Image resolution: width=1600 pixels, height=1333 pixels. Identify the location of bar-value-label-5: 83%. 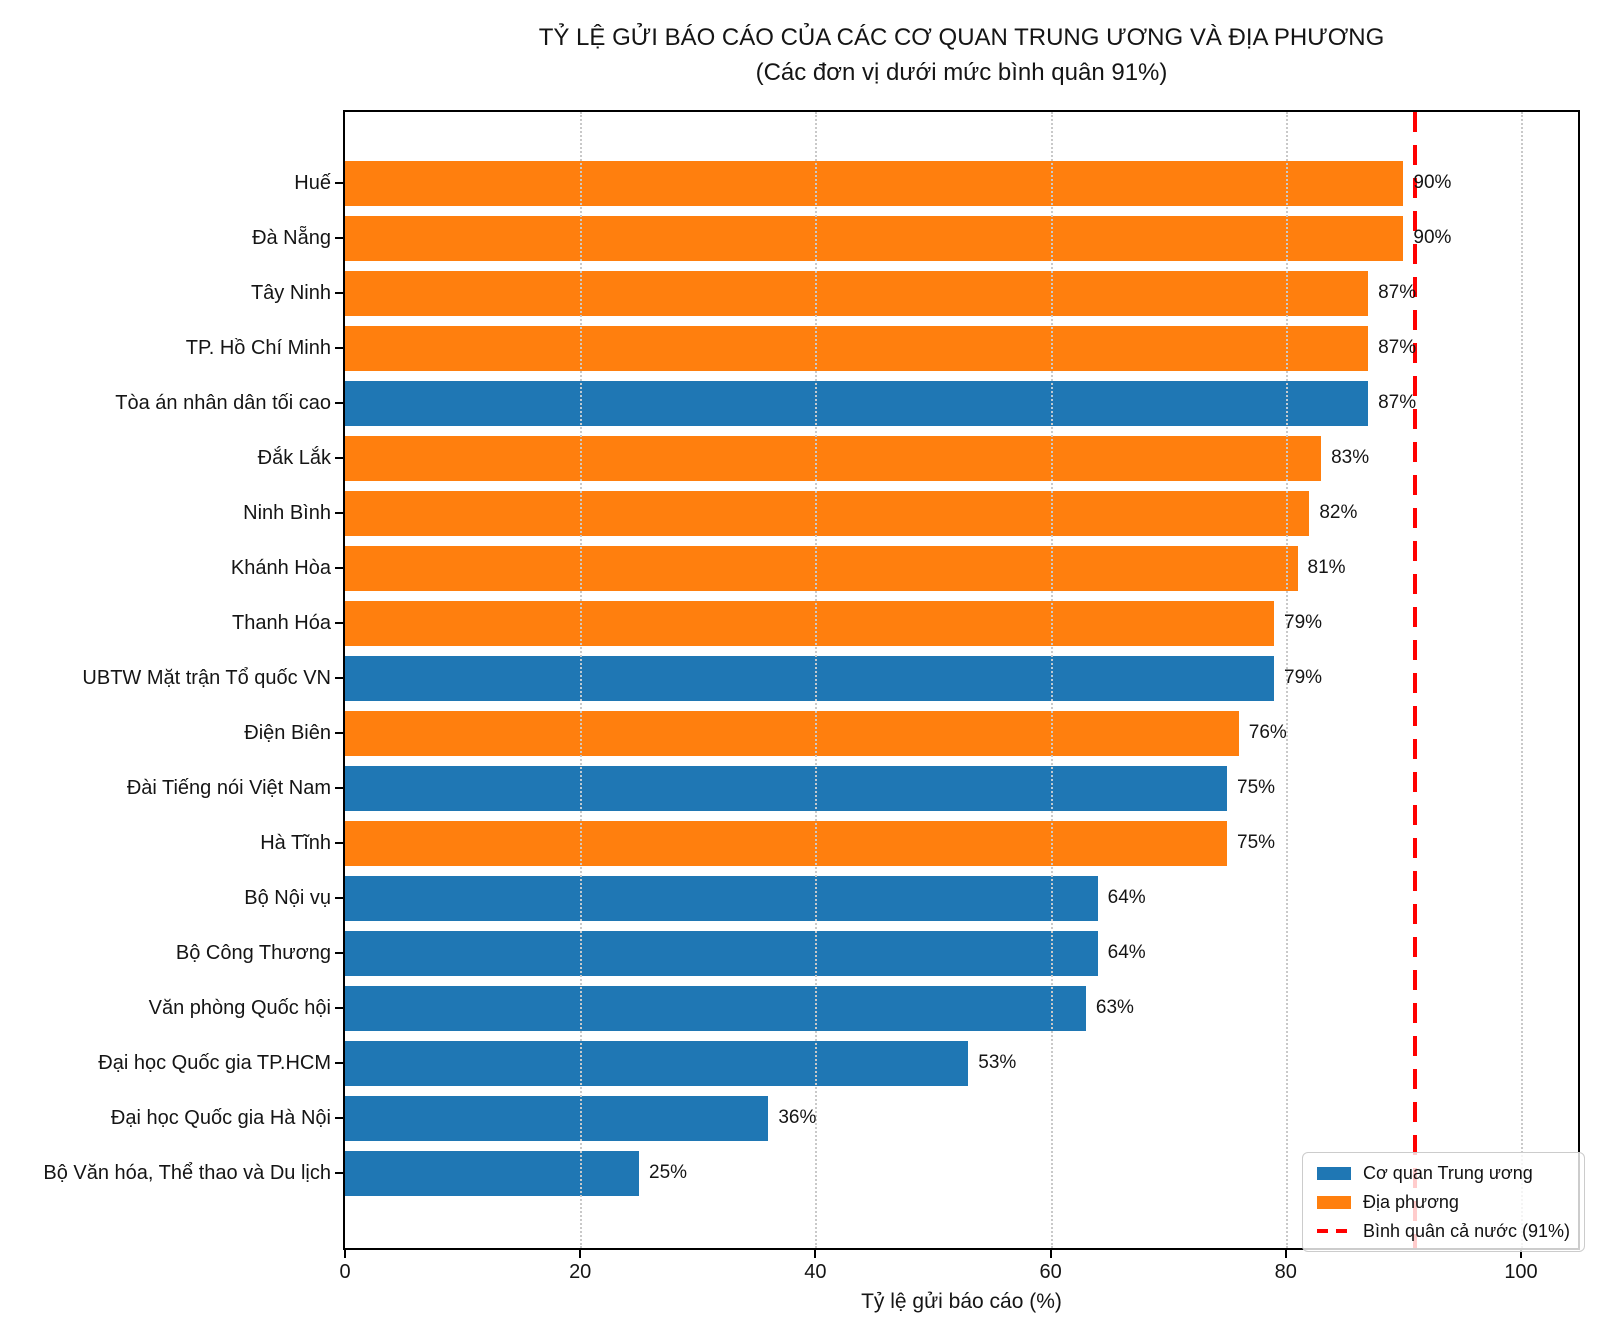
(1350, 457).